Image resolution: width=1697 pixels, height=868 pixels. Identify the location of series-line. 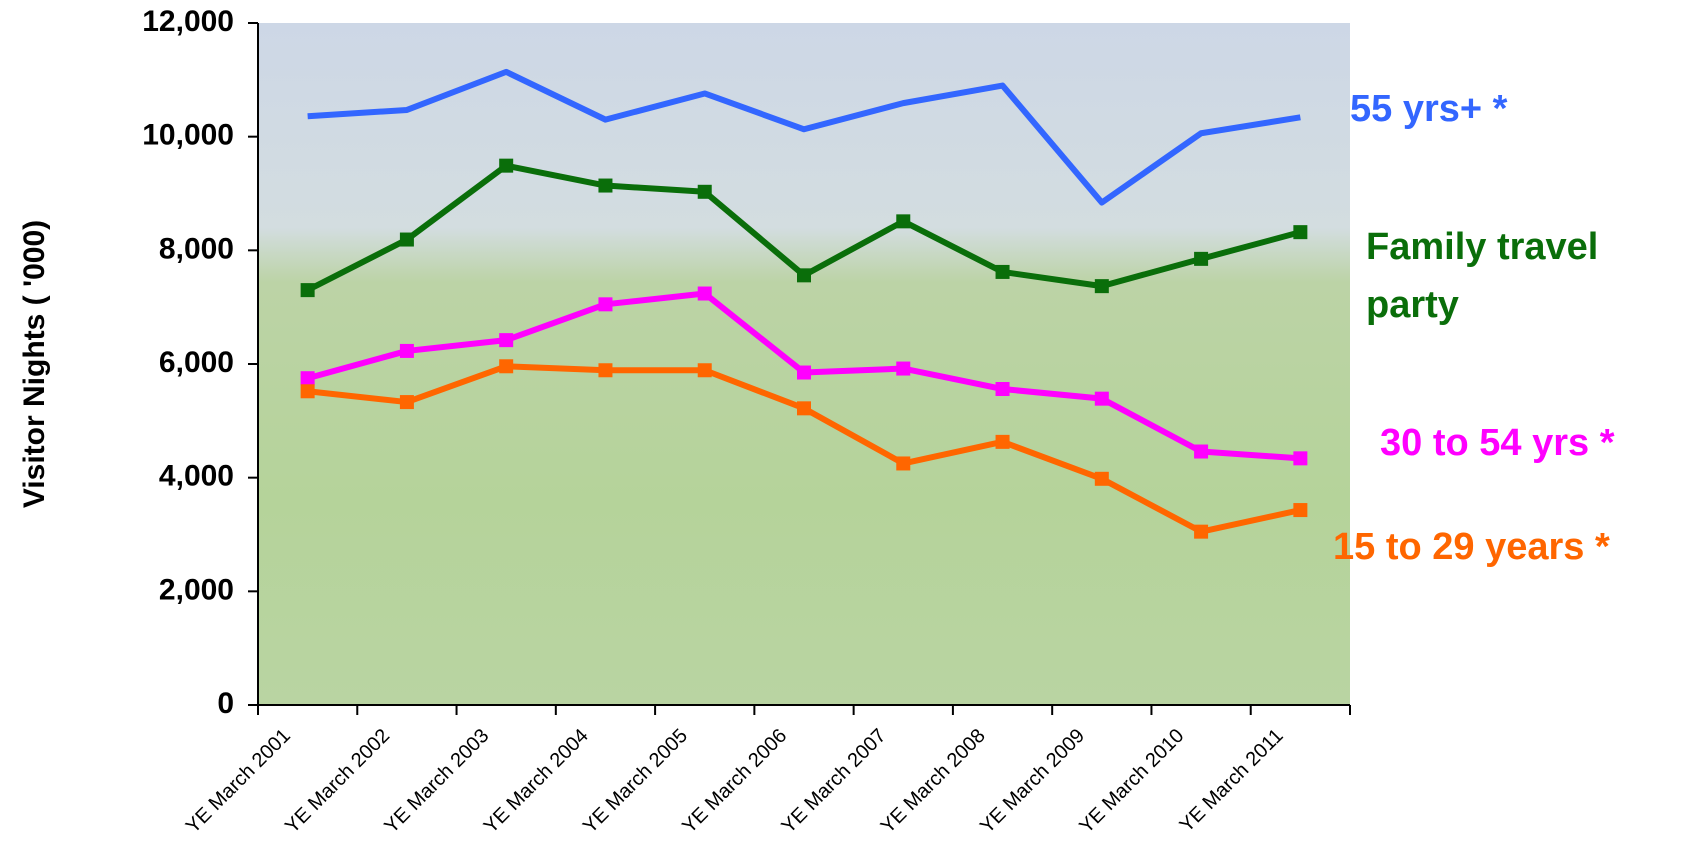
(804, 137).